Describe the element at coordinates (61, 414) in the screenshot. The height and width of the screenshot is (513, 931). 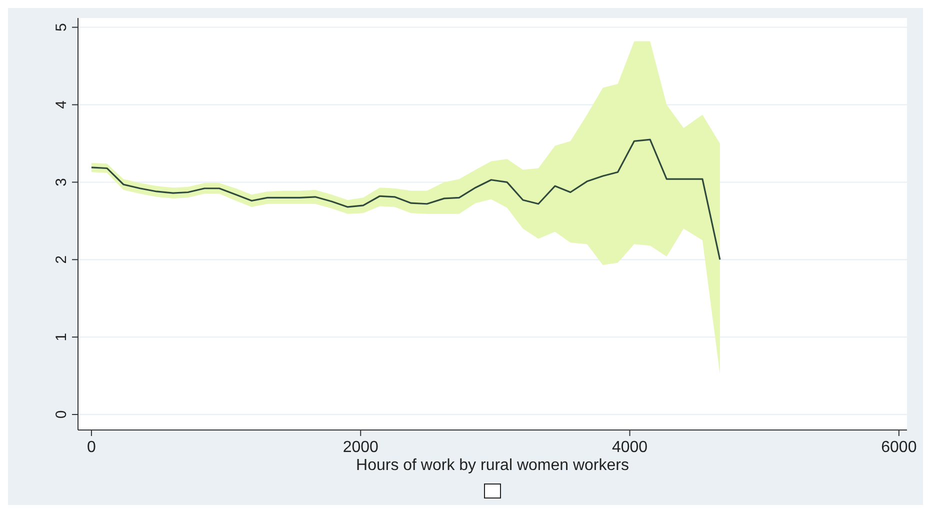
I see `y-tick-label: 0` at that location.